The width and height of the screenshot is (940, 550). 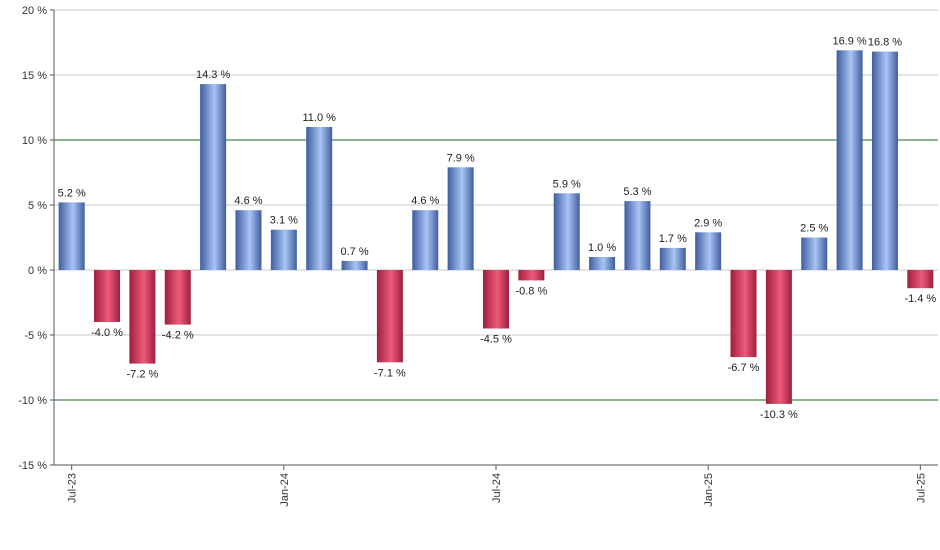 What do you see at coordinates (72, 193) in the screenshot?
I see `data-label: 5.2 %` at bounding box center [72, 193].